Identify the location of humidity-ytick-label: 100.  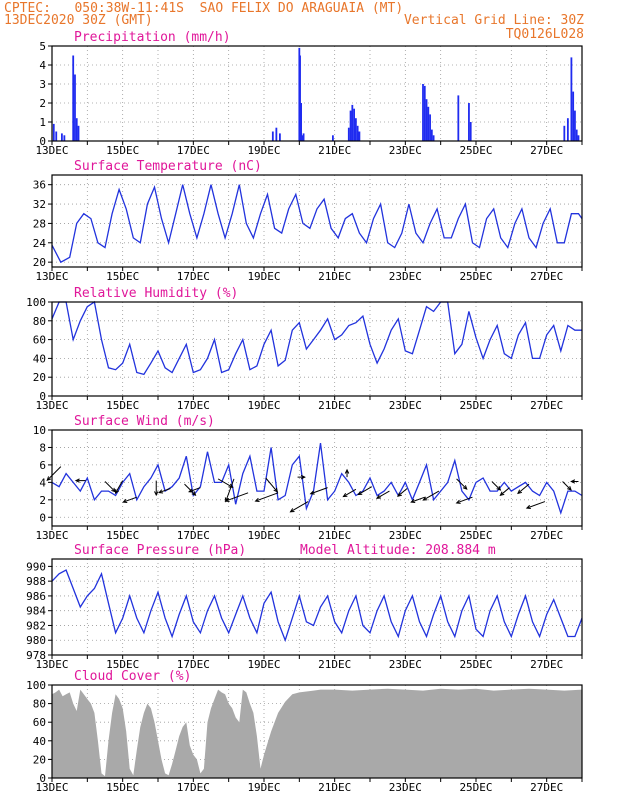
(36, 302).